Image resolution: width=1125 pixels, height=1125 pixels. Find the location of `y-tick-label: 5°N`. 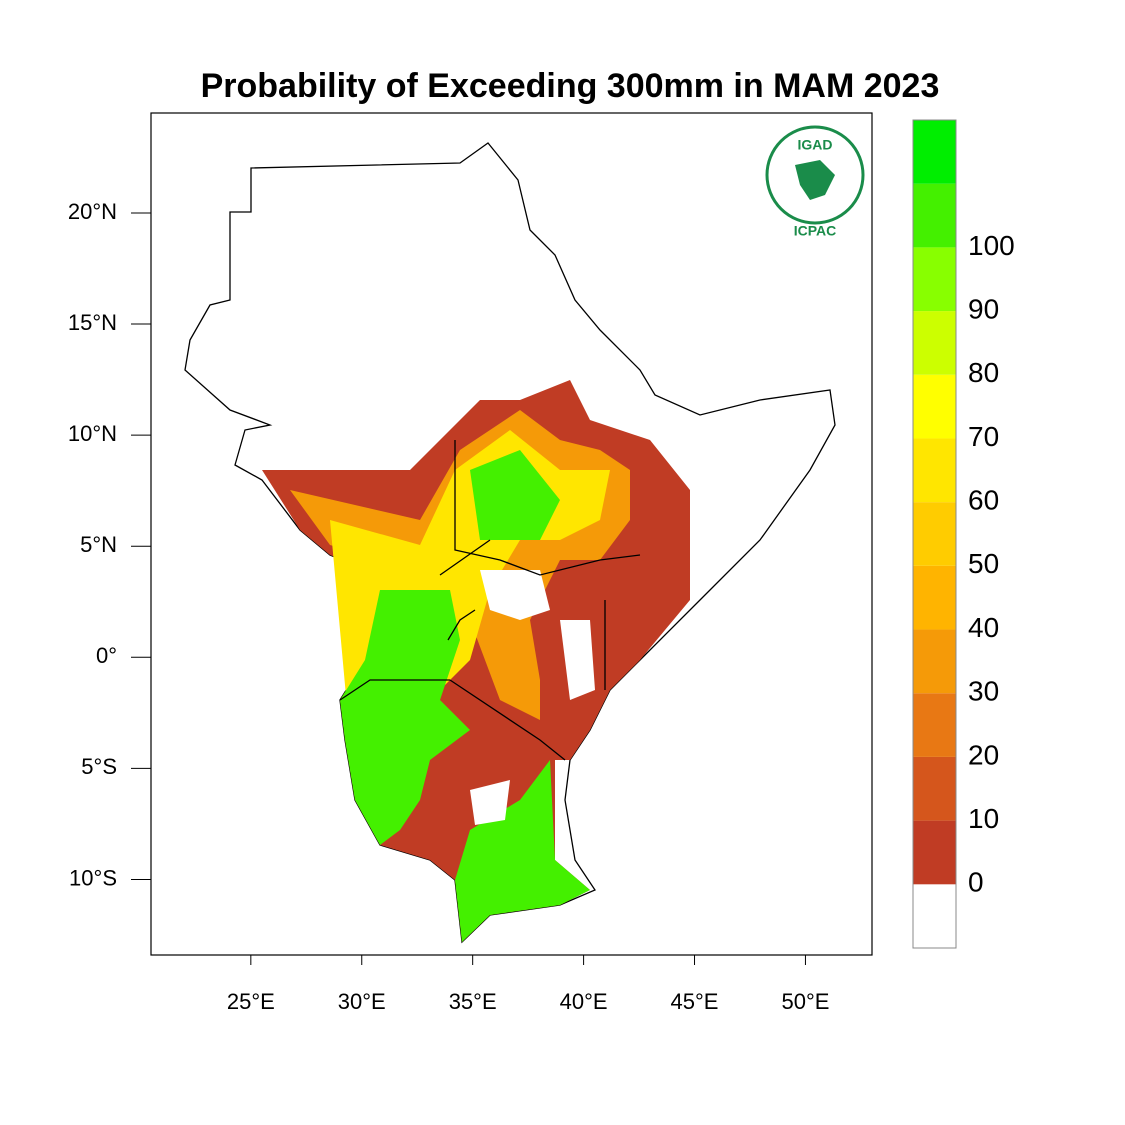

y-tick-label: 5°N is located at coordinates (98, 544).